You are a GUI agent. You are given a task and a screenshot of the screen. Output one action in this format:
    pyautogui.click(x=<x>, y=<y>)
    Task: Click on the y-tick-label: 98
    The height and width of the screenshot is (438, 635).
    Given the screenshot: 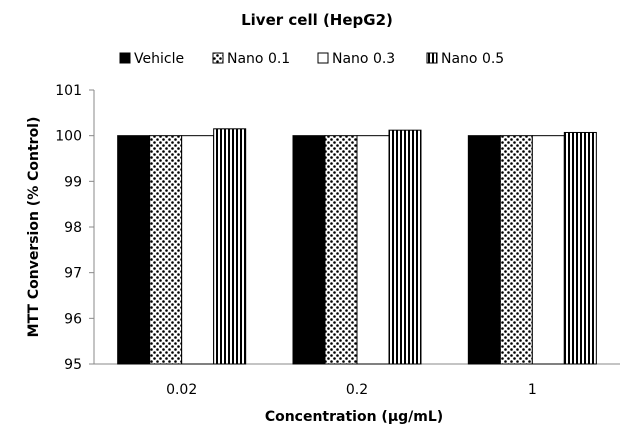 What is the action you would take?
    pyautogui.click(x=73, y=228)
    